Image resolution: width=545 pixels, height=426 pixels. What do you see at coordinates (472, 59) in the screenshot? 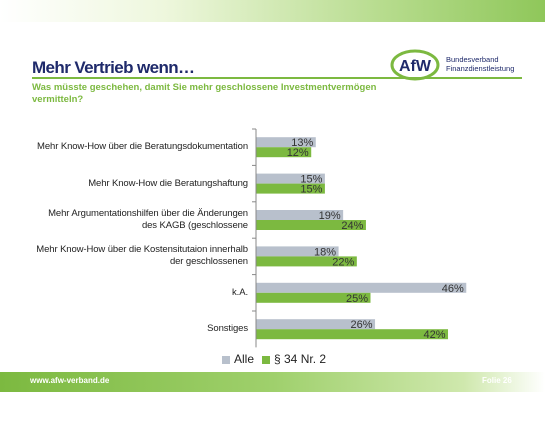
I see `logo-line-1: Bundesverband` at bounding box center [472, 59].